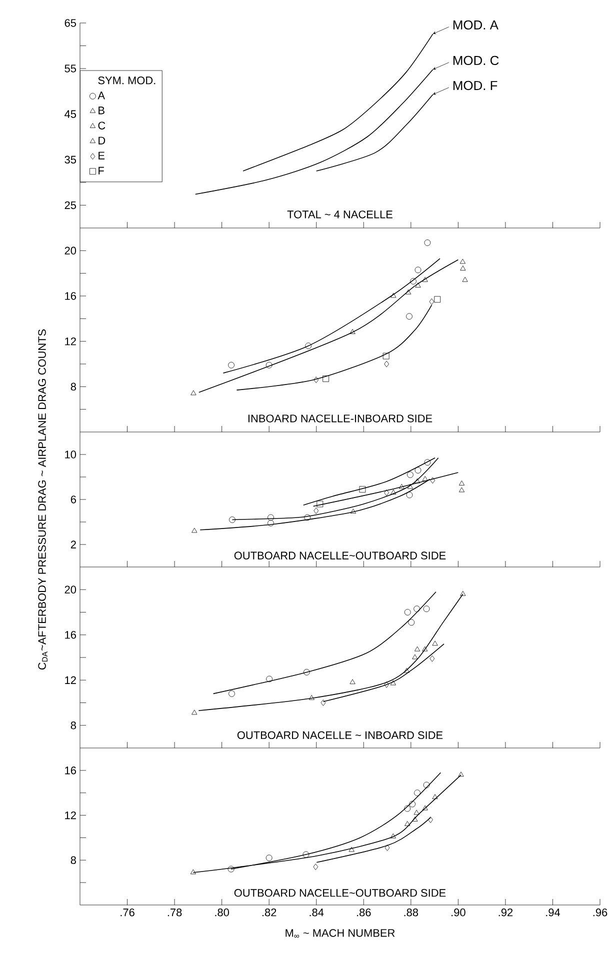  I want to click on y-tick-label: 2, so click(73, 544).